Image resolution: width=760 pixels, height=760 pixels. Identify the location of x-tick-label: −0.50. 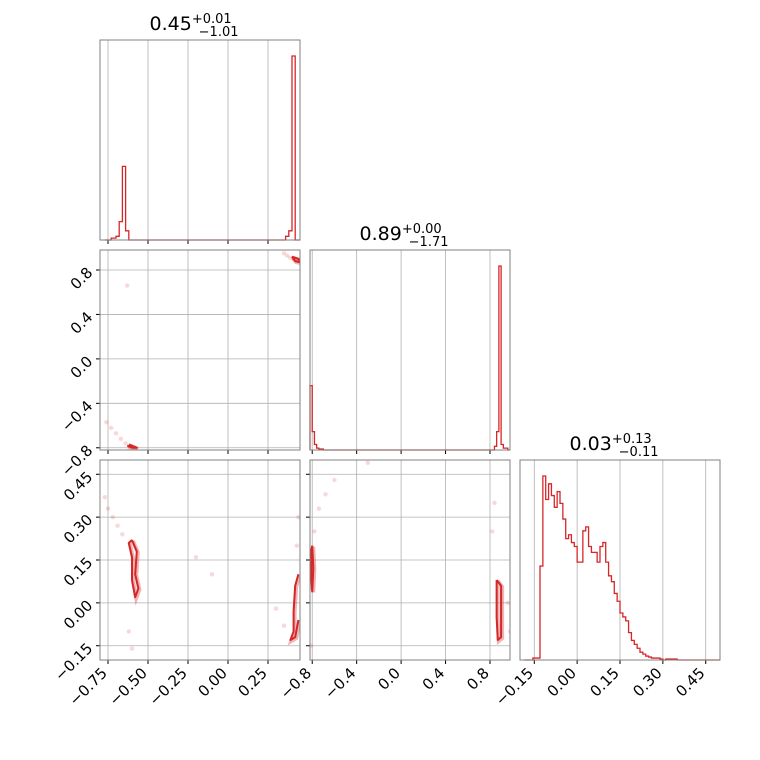
(128, 686).